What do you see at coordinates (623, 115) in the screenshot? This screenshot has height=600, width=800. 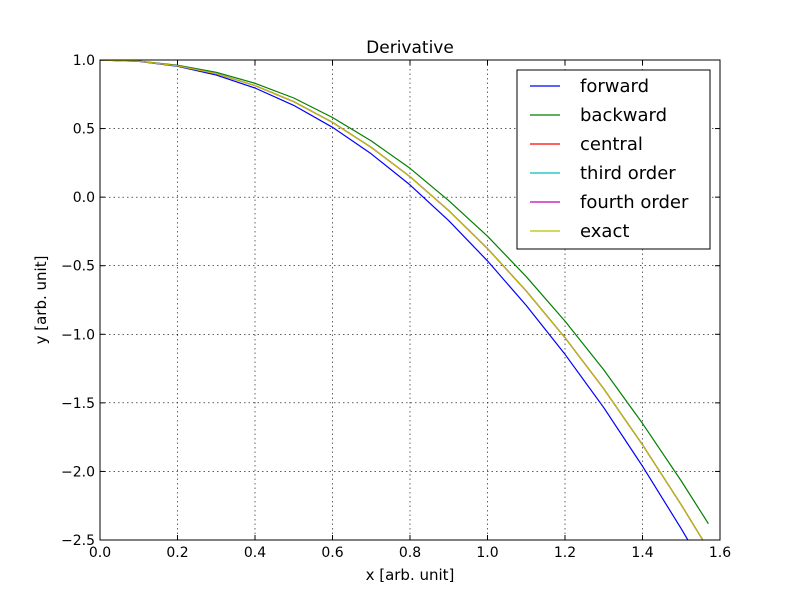 I see `legend-label-backward: backward` at bounding box center [623, 115].